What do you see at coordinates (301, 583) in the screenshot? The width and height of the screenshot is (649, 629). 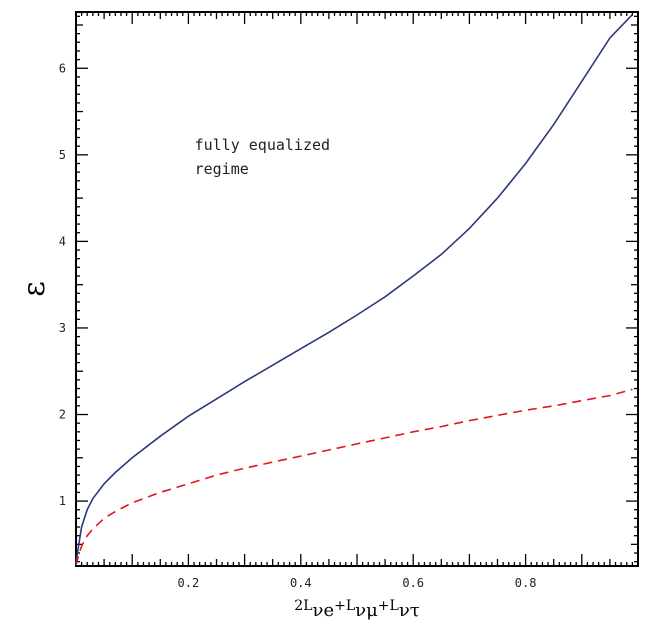 I see `x-tick-label: 0.4` at bounding box center [301, 583].